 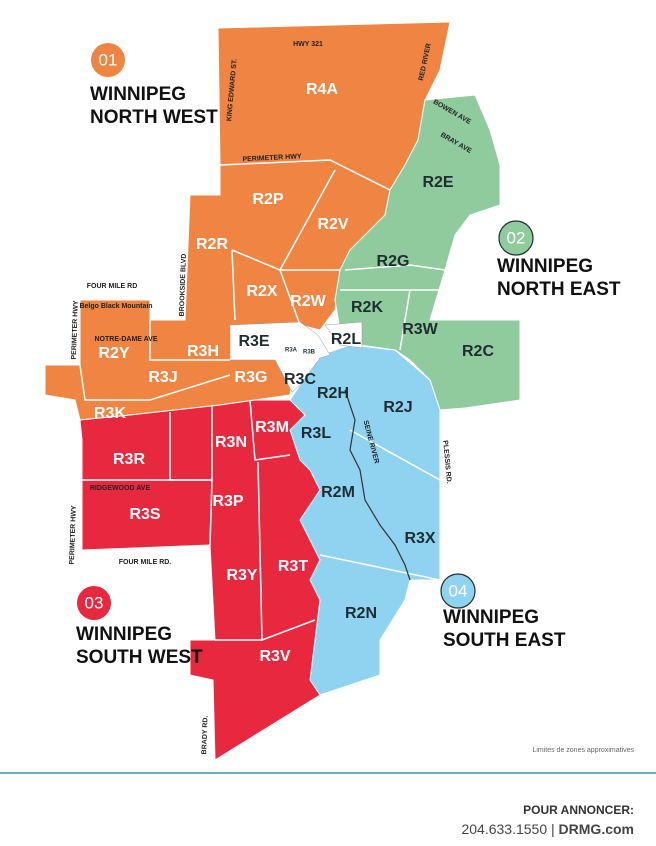 I want to click on zone-label: R2P, so click(x=267, y=199).